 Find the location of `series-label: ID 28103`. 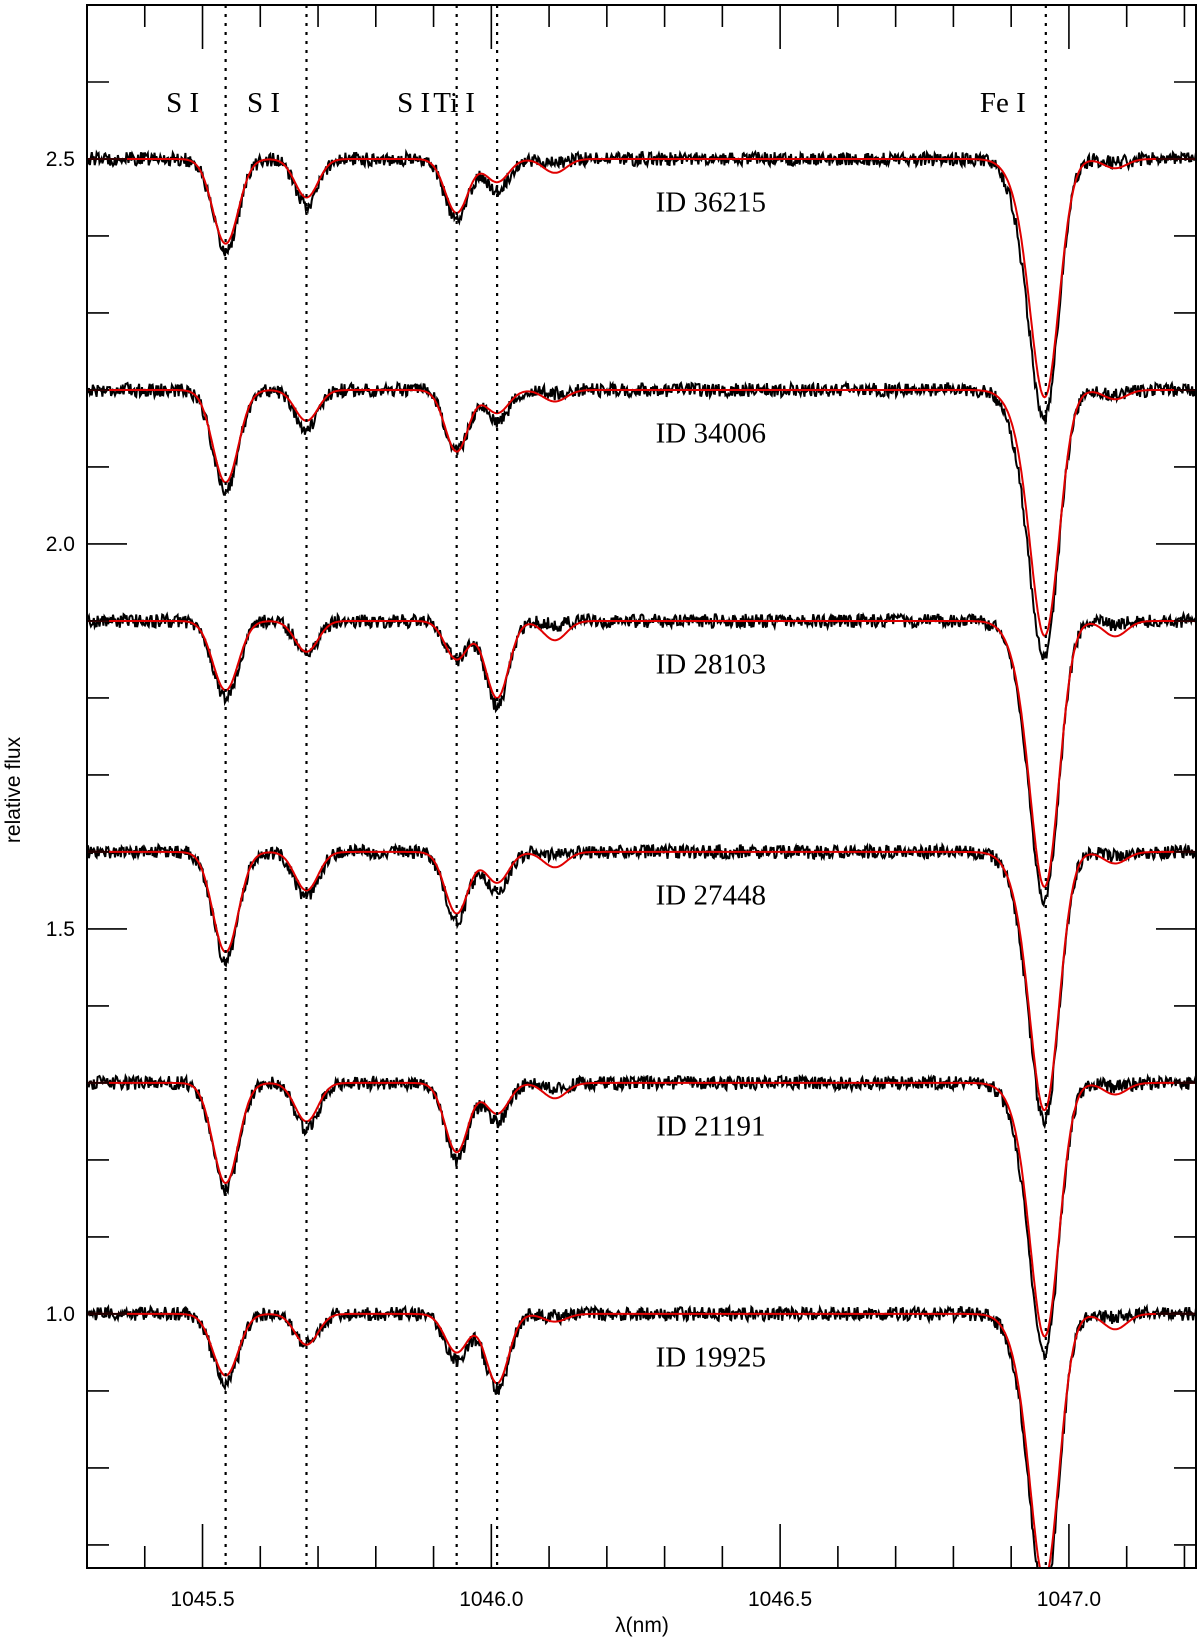

series-label: ID 28103 is located at coordinates (711, 664).